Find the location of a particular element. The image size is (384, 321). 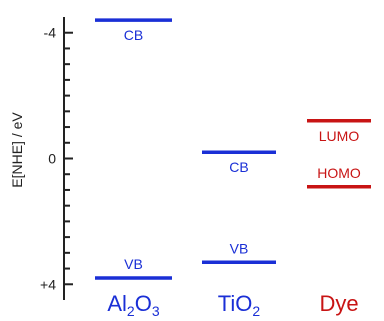

dye-lumo-label: LUMO is located at coordinates (339, 136).